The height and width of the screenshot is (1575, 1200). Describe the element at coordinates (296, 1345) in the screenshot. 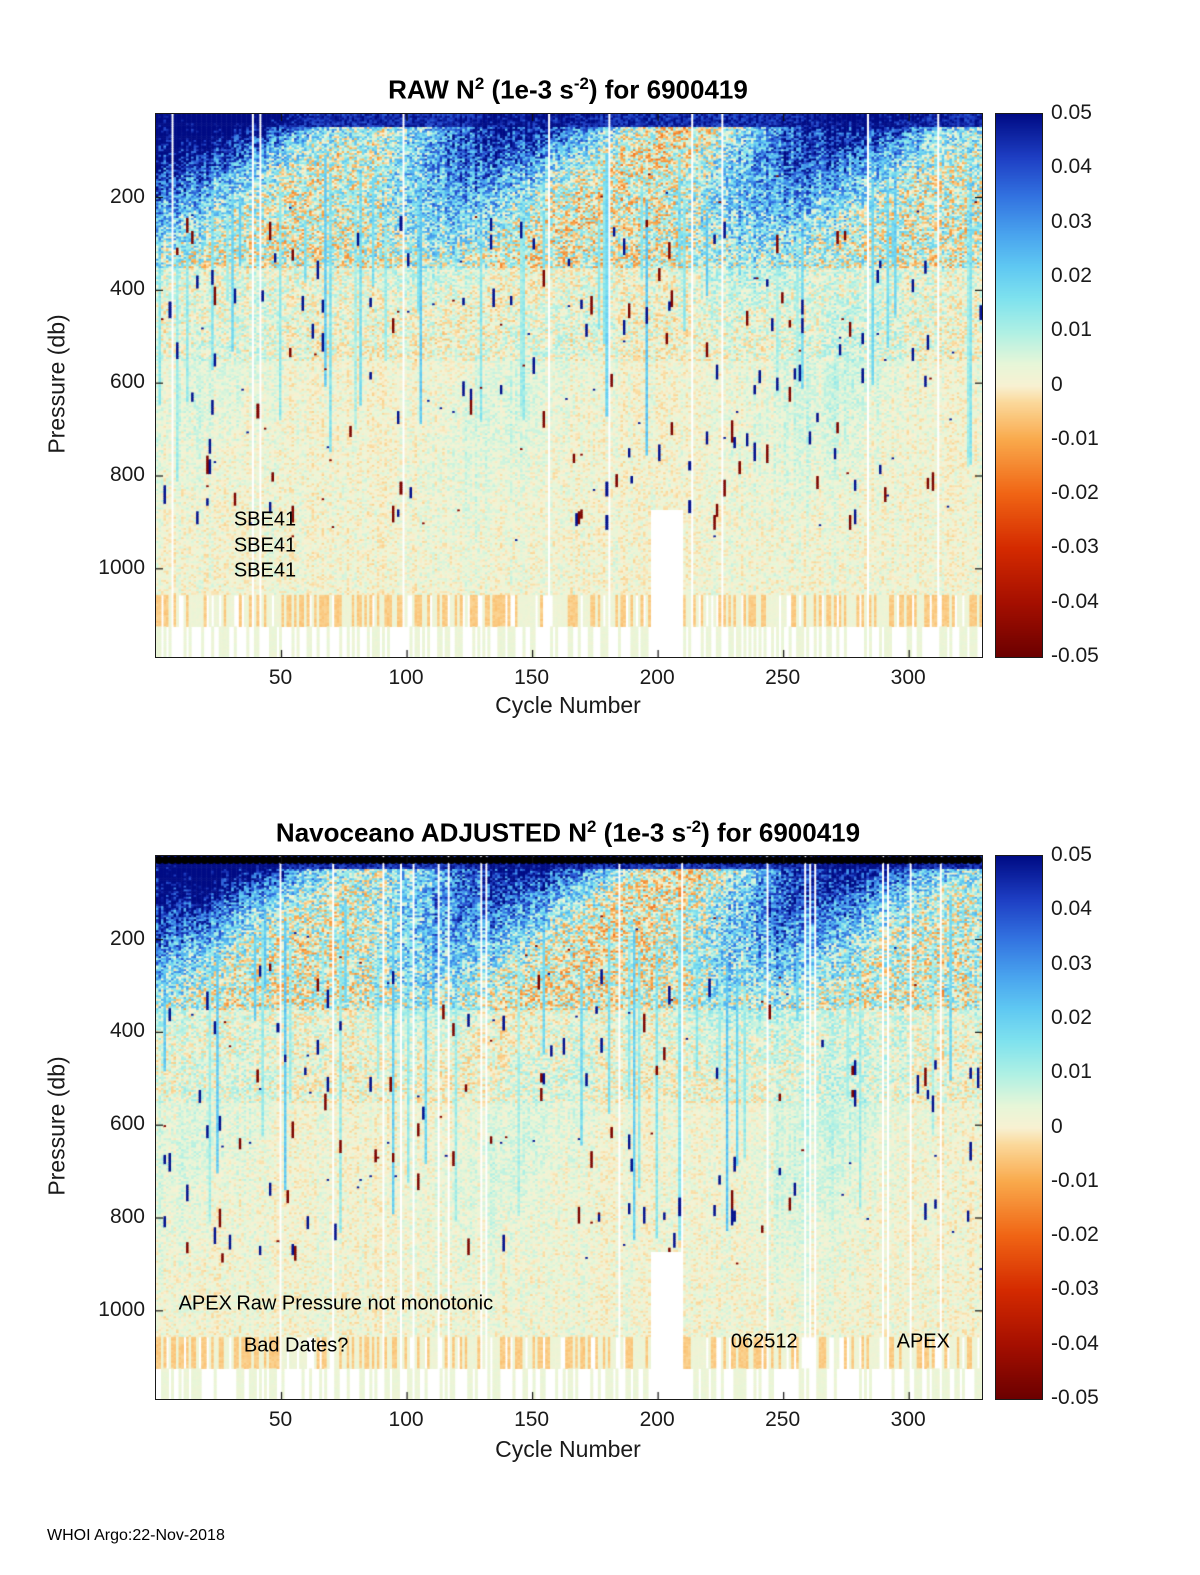

I see `plot-annotation: Bad Dates?` at that location.